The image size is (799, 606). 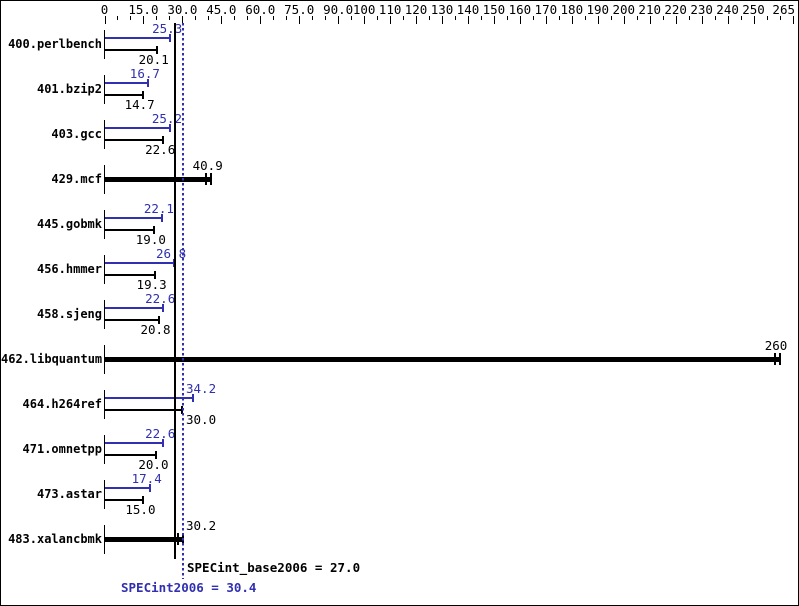 What do you see at coordinates (753, 9) in the screenshot?
I see `axis-tick-label: 250` at bounding box center [753, 9].